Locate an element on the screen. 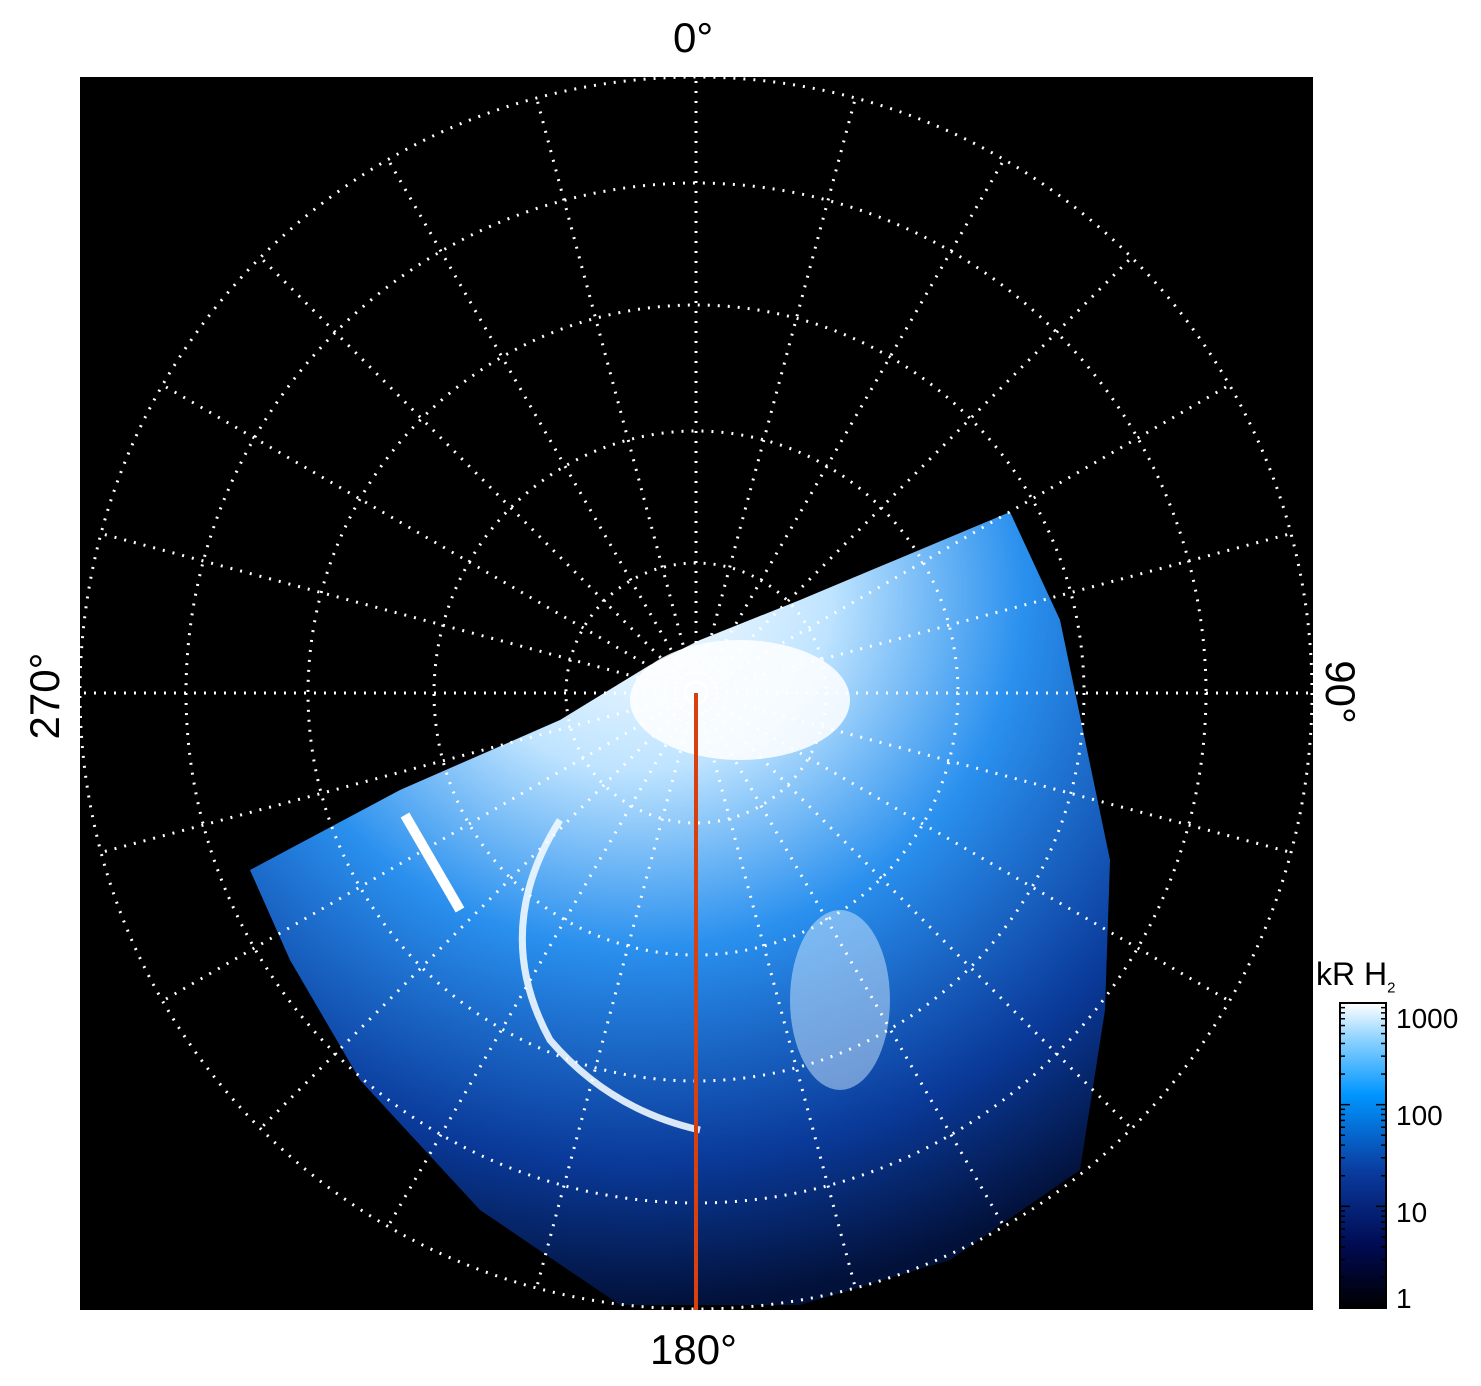 This screenshot has height=1386, width=1481. colorbar-tick-100: 100 is located at coordinates (1419, 1115).